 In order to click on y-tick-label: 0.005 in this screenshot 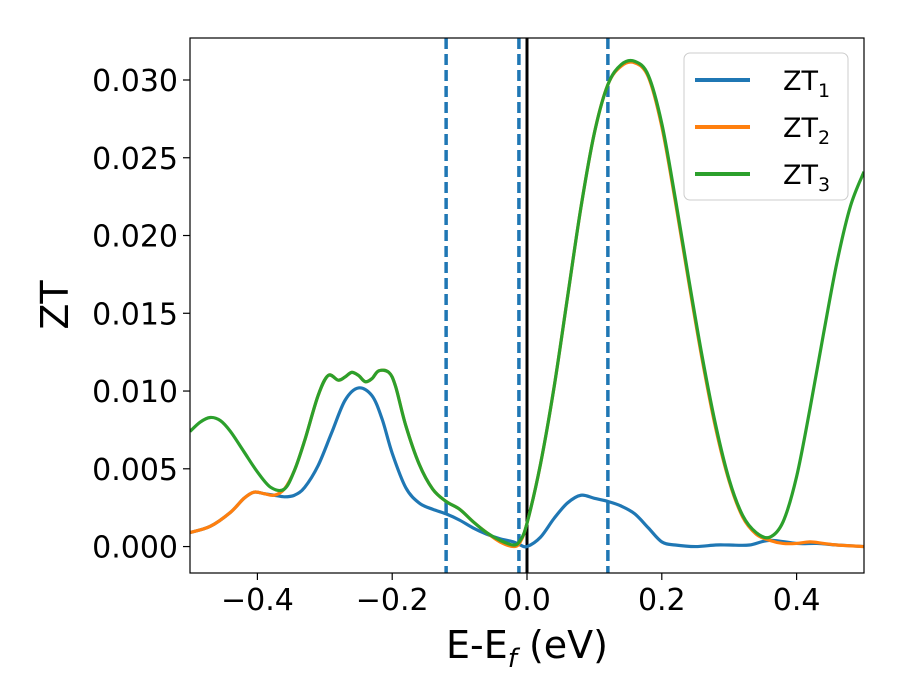, I will do `click(135, 470)`.